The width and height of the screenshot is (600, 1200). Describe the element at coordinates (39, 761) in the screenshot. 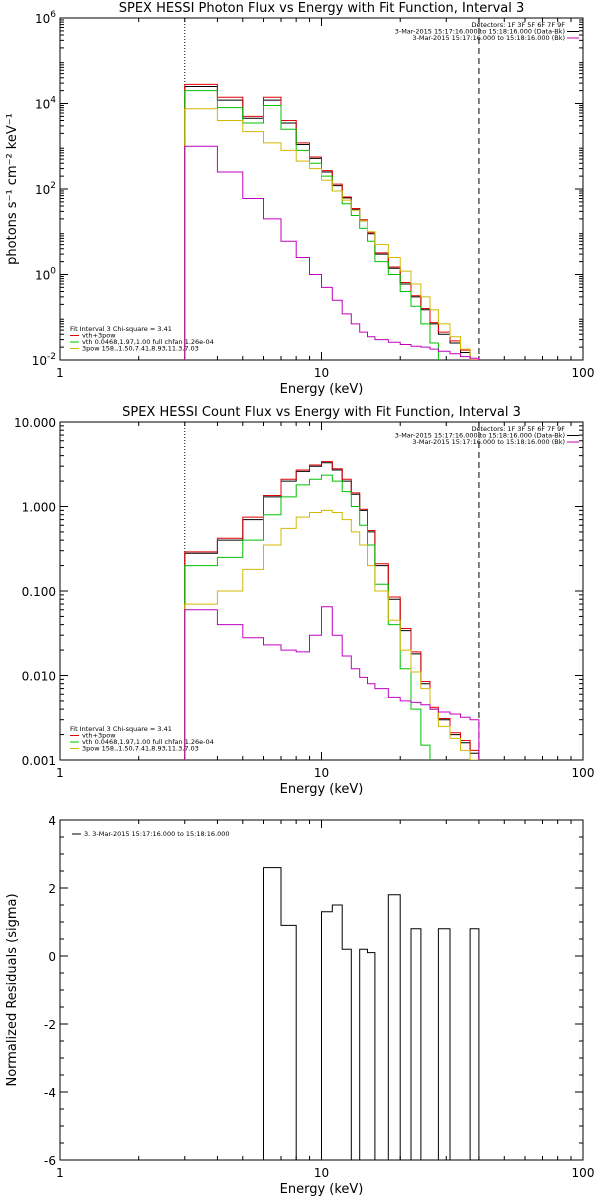

I see `y-tick-label: 0.001` at that location.